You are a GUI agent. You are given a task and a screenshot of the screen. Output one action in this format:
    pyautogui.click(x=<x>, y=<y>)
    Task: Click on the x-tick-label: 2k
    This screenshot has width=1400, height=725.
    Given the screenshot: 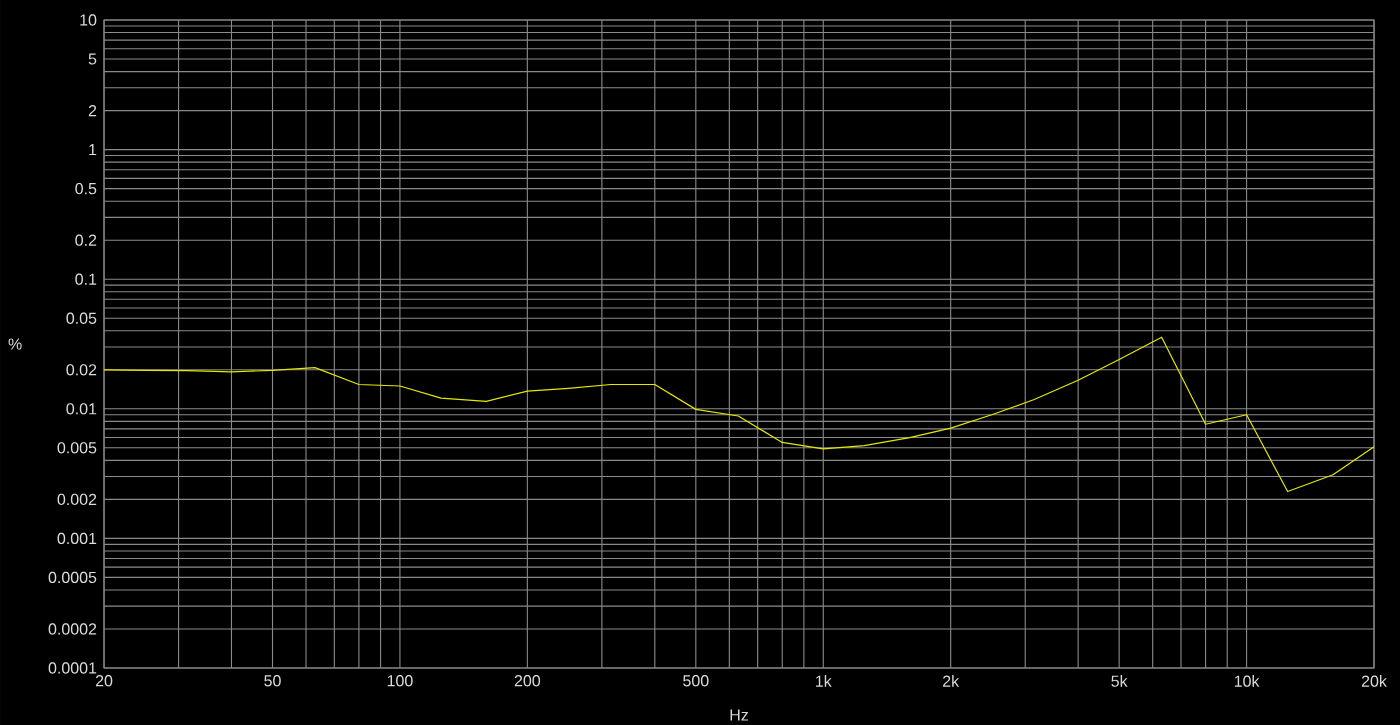 What is the action you would take?
    pyautogui.click(x=951, y=681)
    